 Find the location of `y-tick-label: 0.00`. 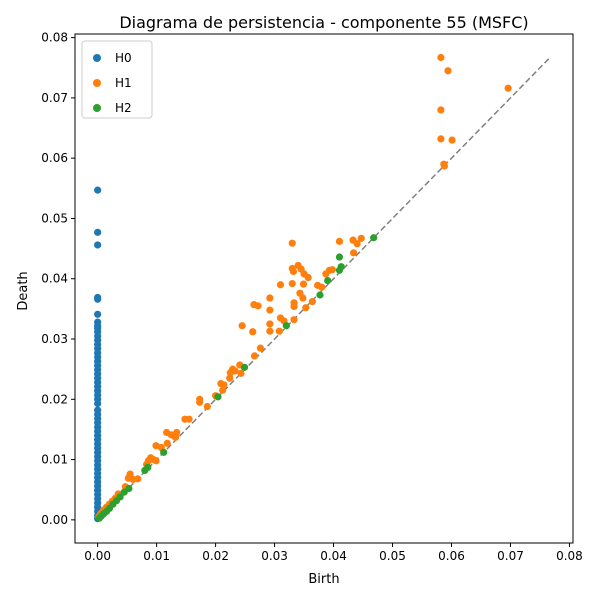

y-tick-label: 0.00 is located at coordinates (54, 520).